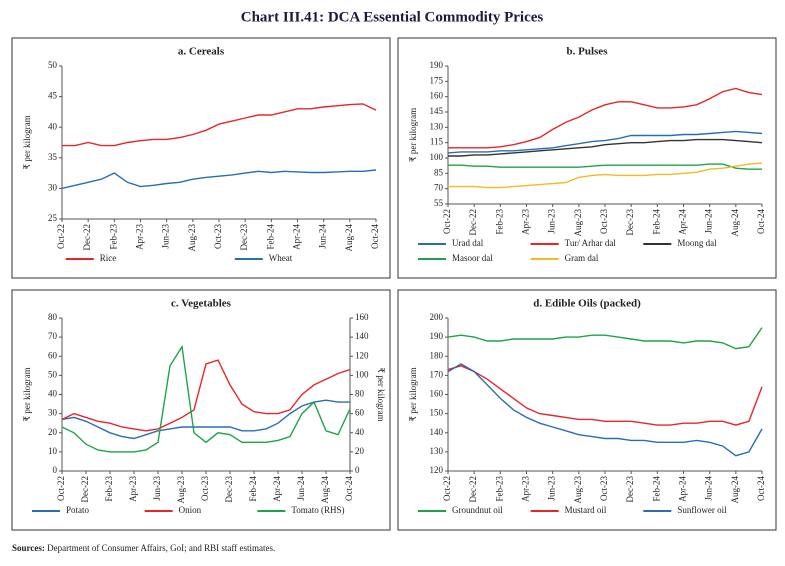 The image size is (785, 566). I want to click on y-tick-label: 85, so click(439, 172).